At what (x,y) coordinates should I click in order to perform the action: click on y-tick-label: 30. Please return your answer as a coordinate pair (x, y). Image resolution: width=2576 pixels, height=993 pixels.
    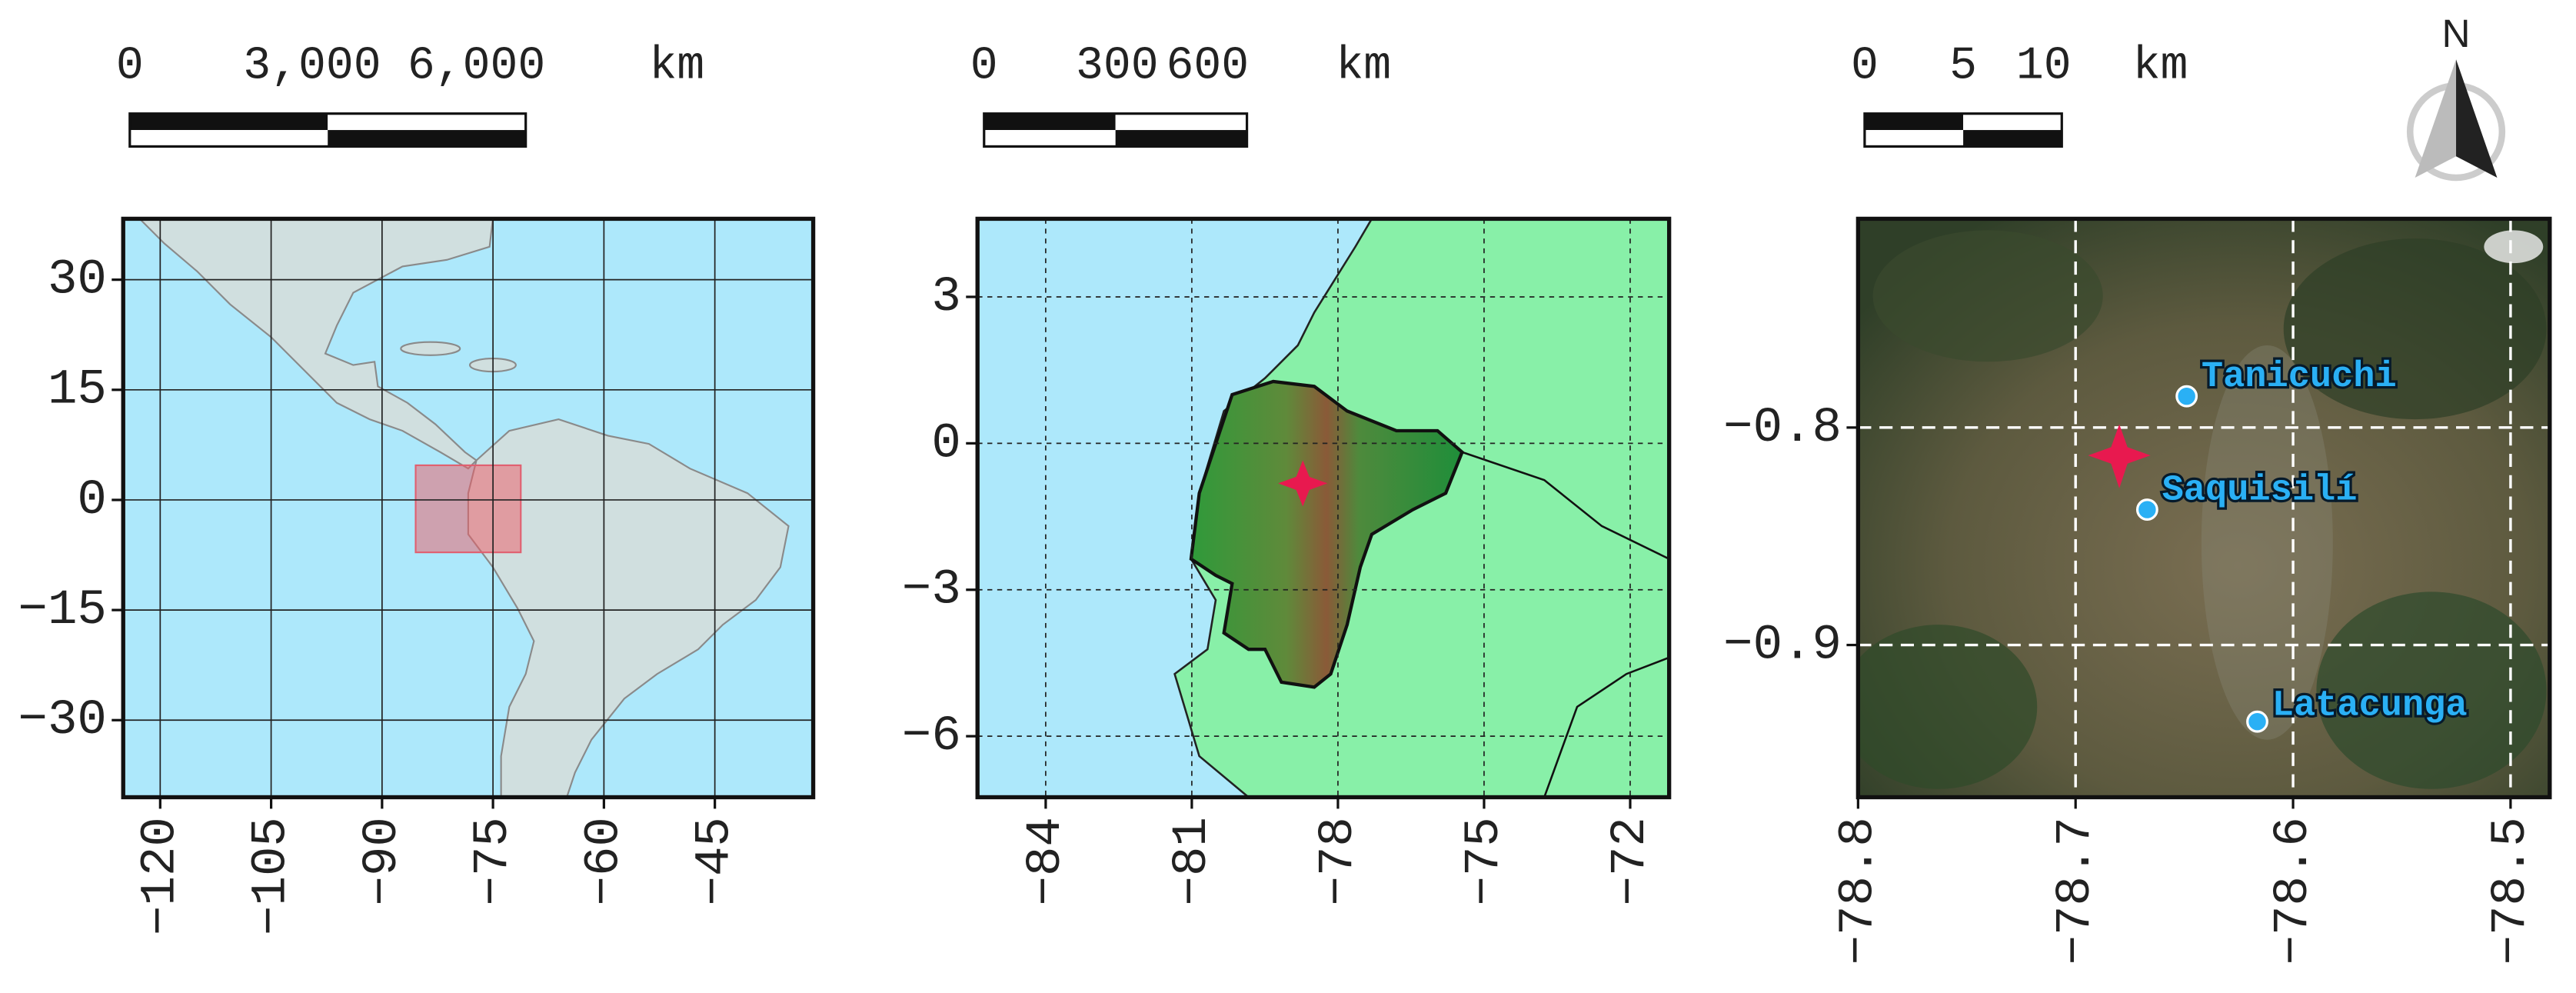
    Looking at the image, I should click on (77, 281).